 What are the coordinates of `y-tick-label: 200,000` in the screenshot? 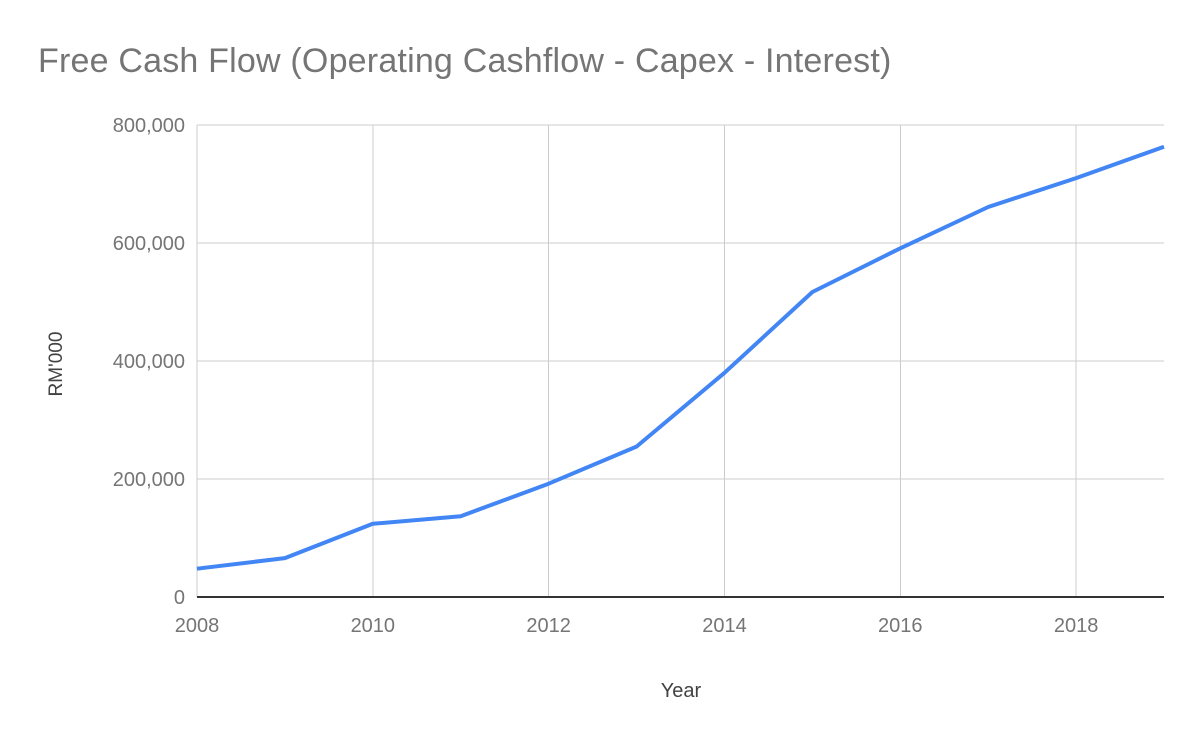 It's located at (149, 480).